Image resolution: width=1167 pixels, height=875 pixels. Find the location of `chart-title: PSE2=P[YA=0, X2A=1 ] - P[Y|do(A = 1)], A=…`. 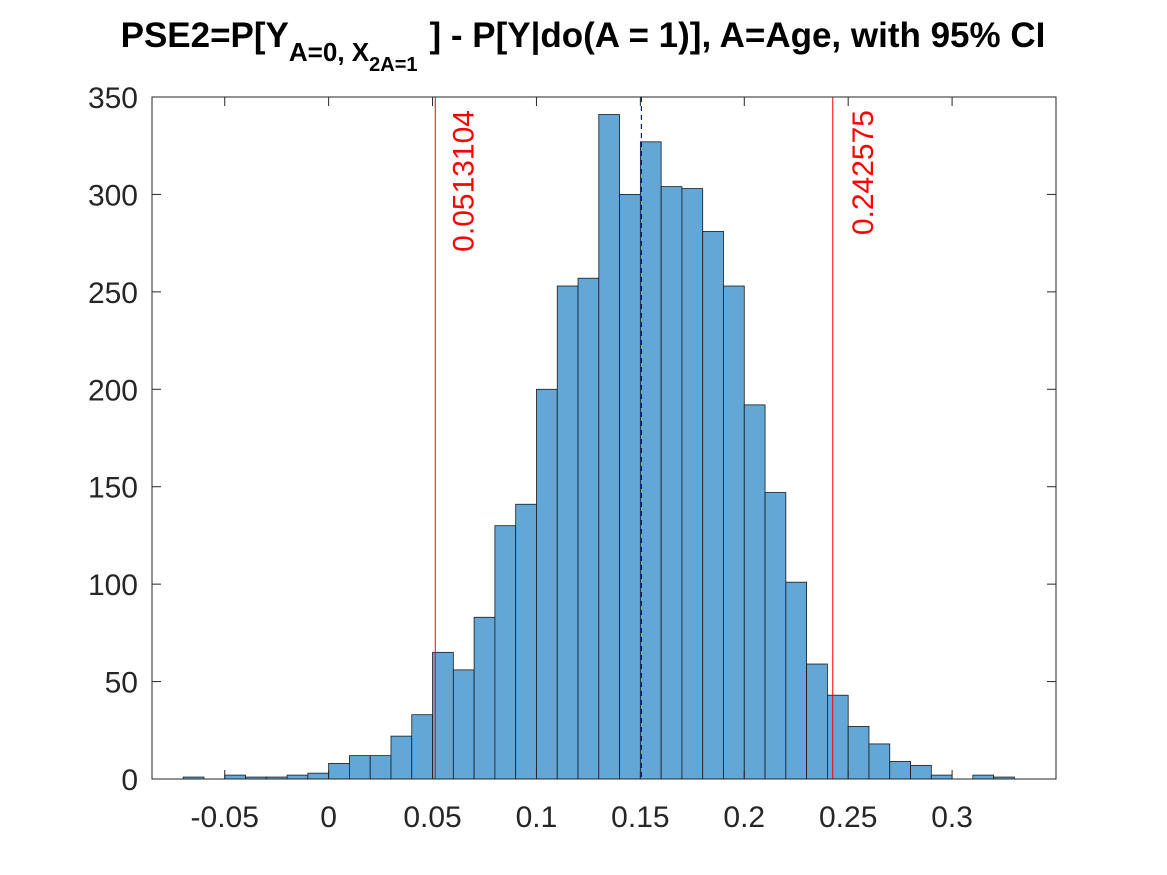

chart-title: PSE2=P[YA=0, X2A=1 ] - P[Y|do(A = 1)], A=… is located at coordinates (583, 46).